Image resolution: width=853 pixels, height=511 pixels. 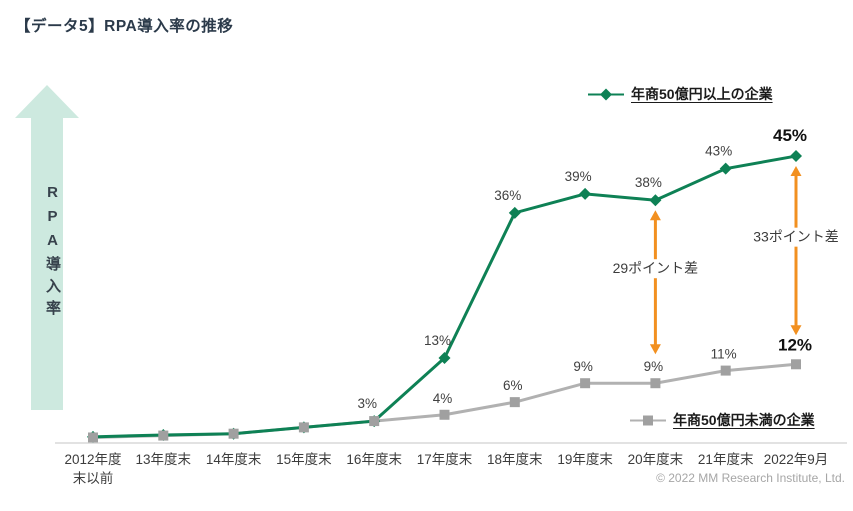 I want to click on annotation-label: 33ポイント差, so click(x=796, y=237).